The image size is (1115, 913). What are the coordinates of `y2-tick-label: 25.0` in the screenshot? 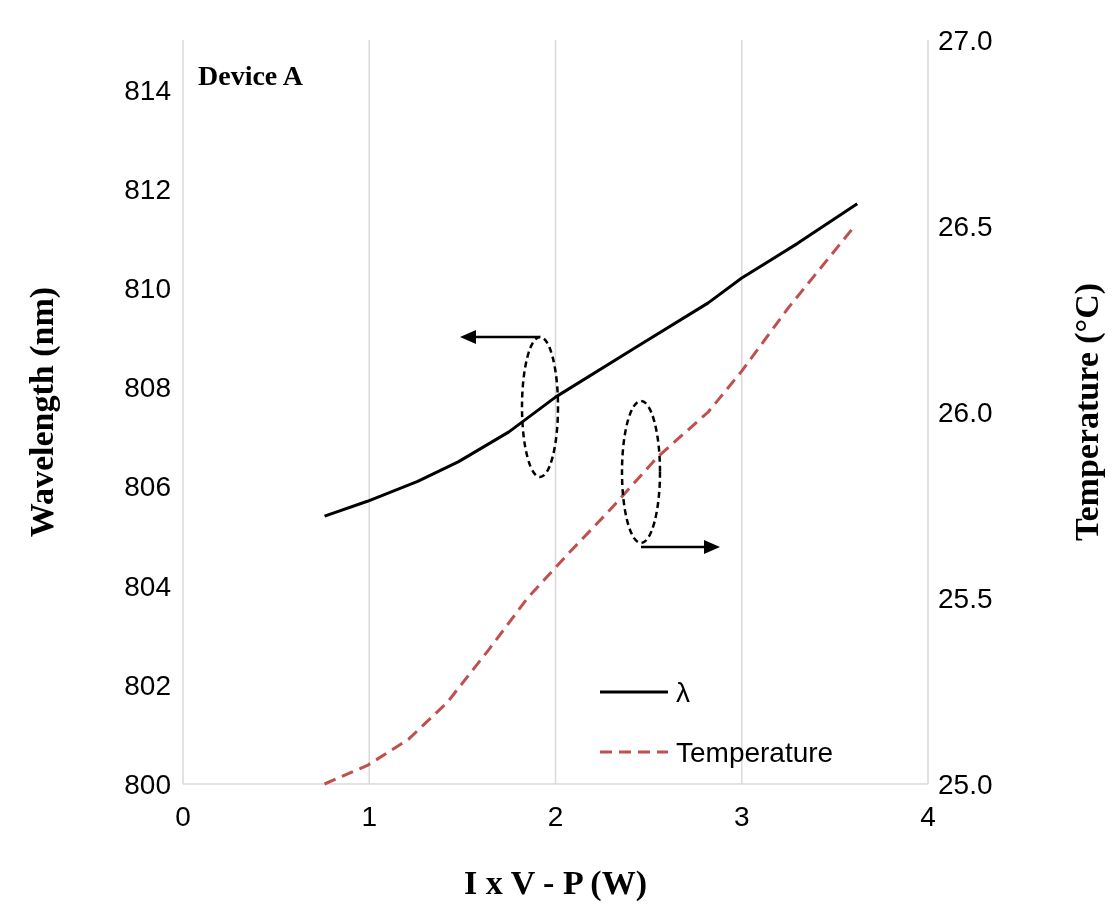 It's located at (965, 784).